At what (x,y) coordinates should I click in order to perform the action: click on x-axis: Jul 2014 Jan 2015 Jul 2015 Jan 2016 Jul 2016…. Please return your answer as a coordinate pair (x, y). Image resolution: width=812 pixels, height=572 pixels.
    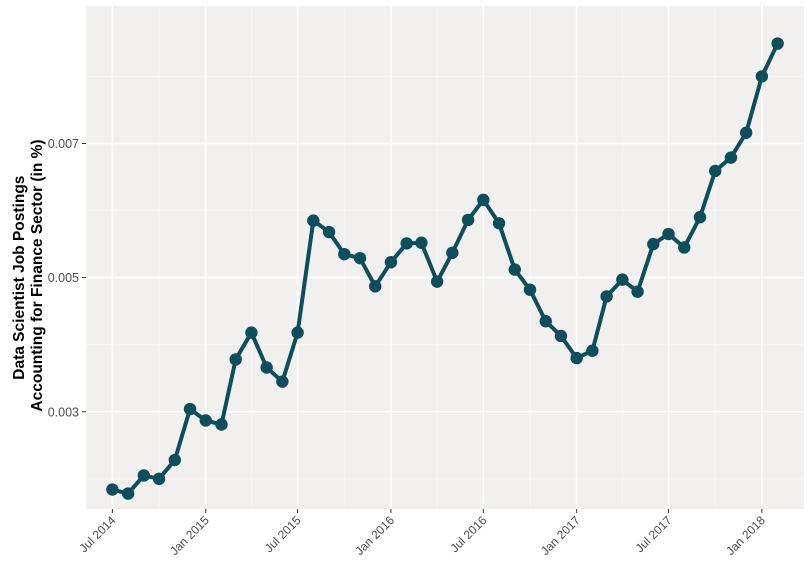
    Looking at the image, I should click on (422, 533).